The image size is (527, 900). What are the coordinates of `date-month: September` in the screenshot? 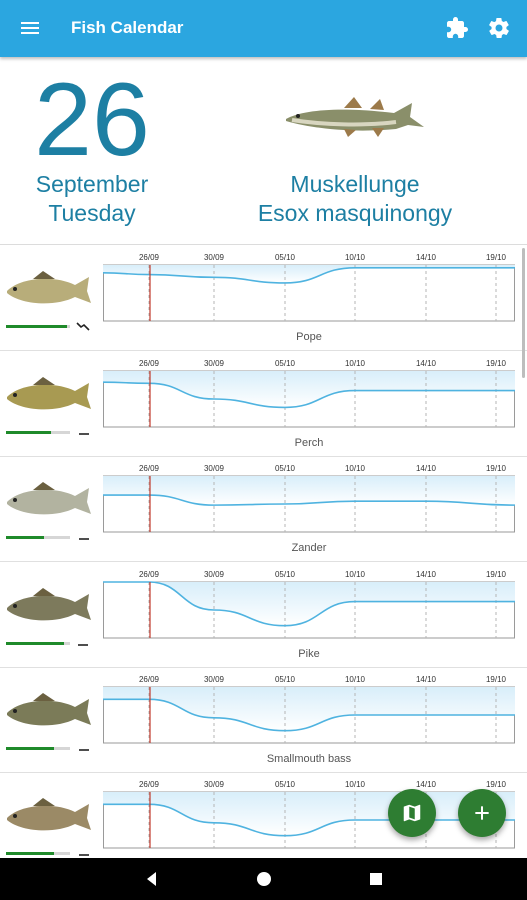 It's located at (92, 184).